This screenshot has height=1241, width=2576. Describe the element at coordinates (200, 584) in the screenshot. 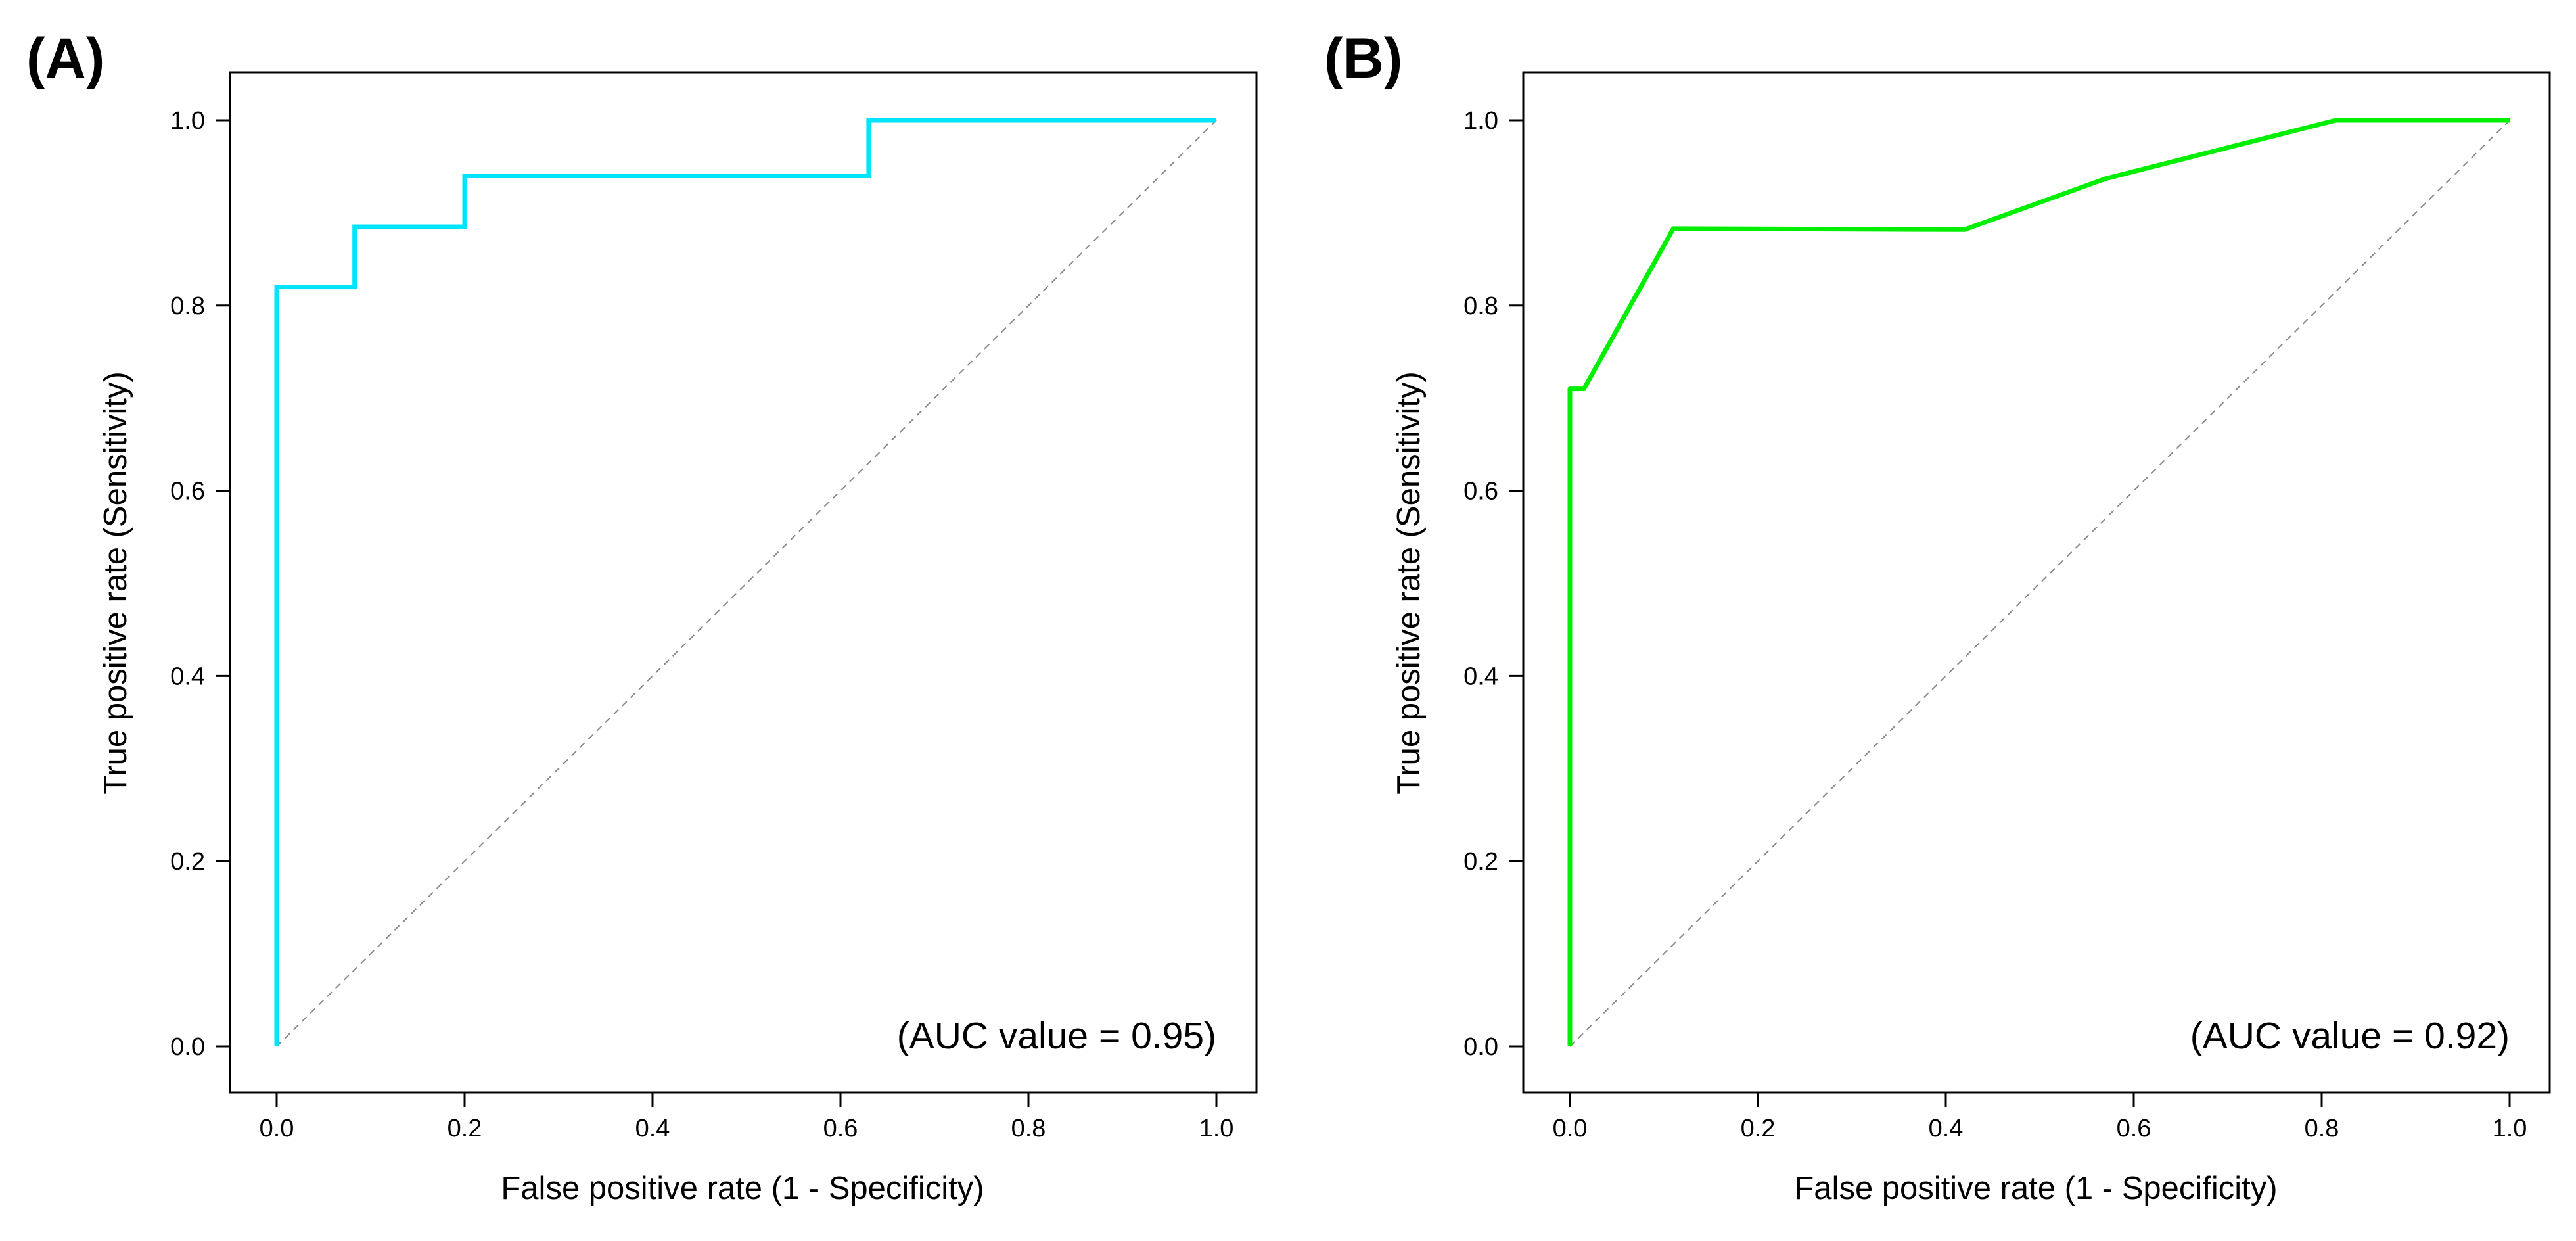

I see `panel-a-y-ticks: 0.0 0.2 0.4 0.6 0.8 1.0` at that location.